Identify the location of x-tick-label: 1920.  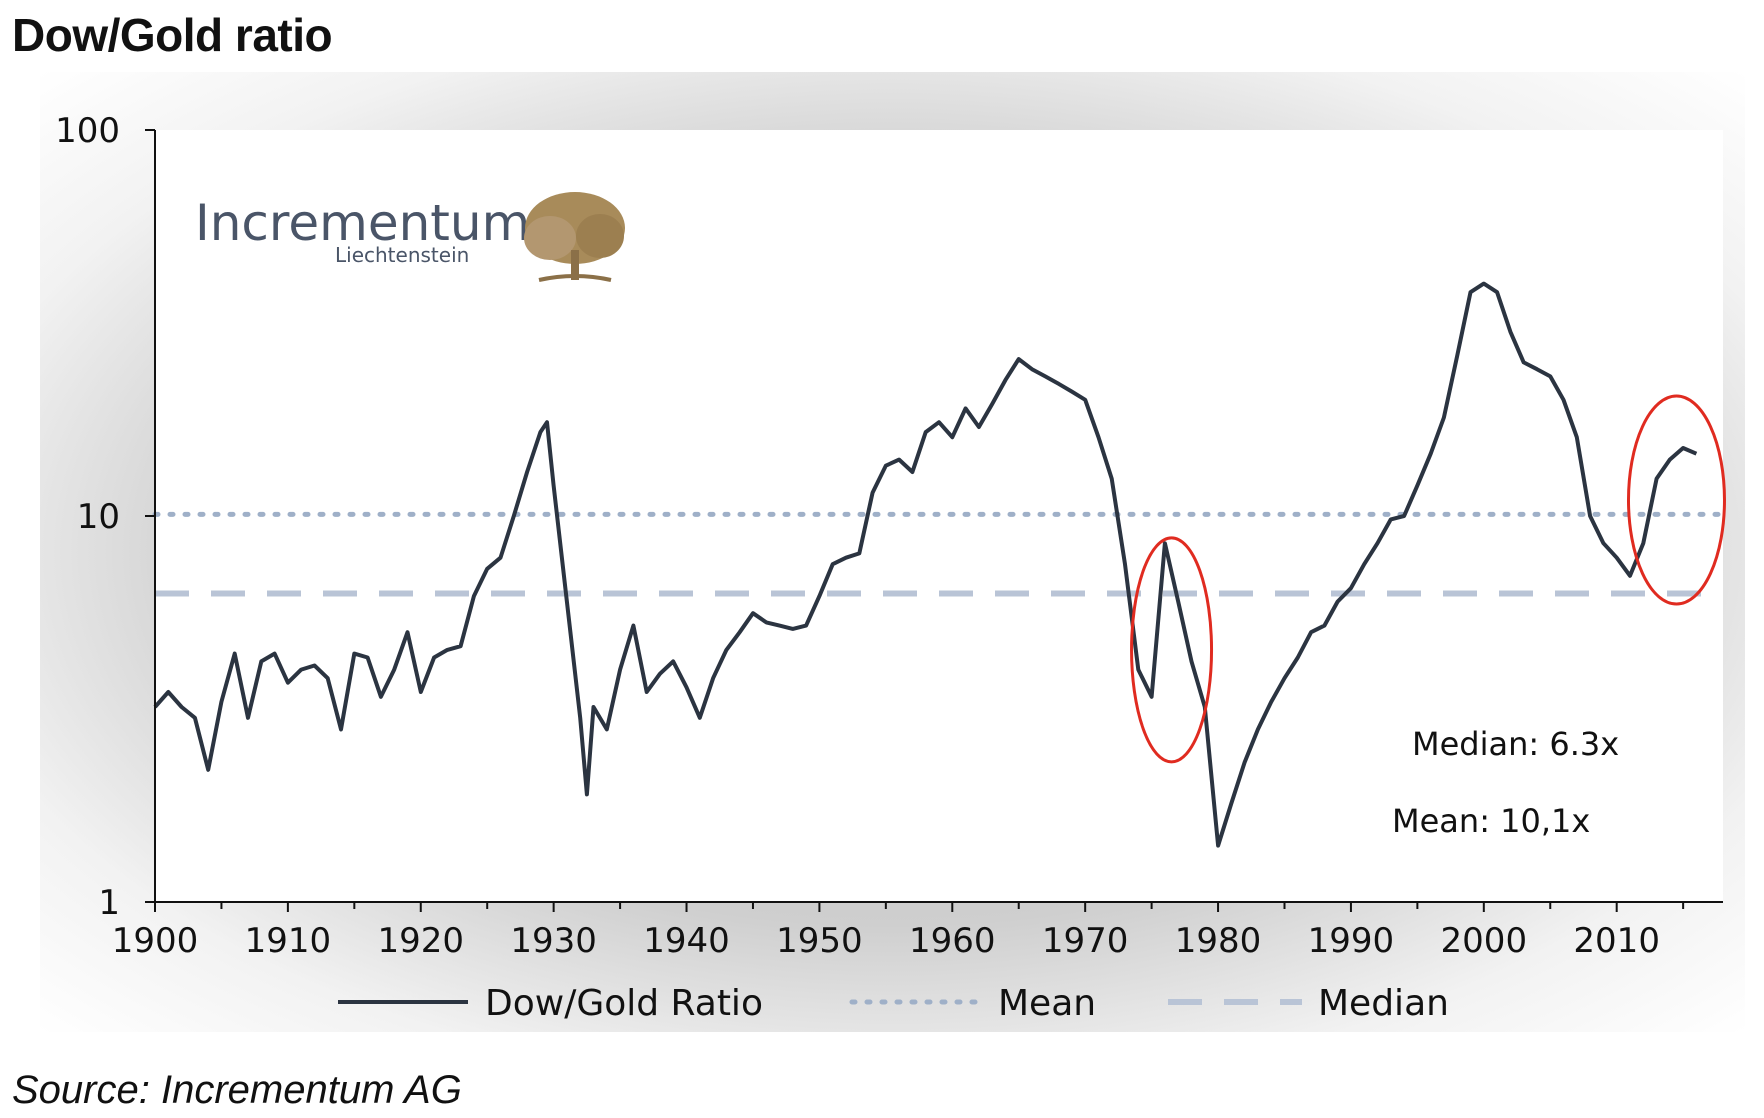
(420, 941).